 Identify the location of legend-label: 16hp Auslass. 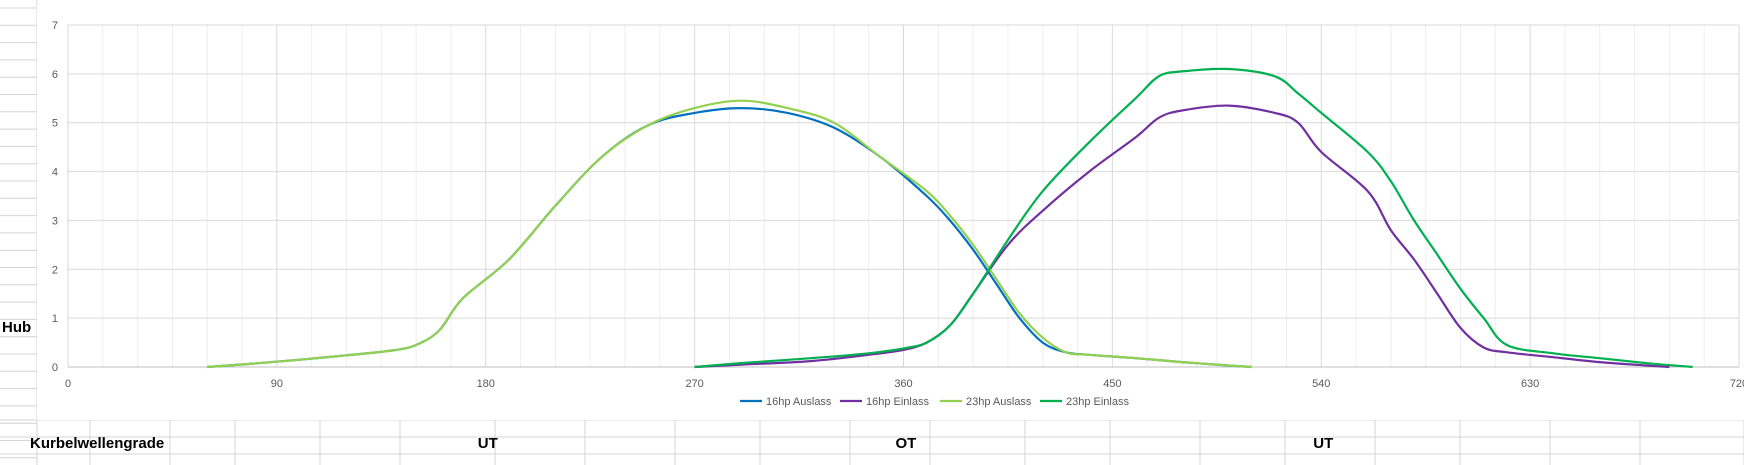
(799, 402).